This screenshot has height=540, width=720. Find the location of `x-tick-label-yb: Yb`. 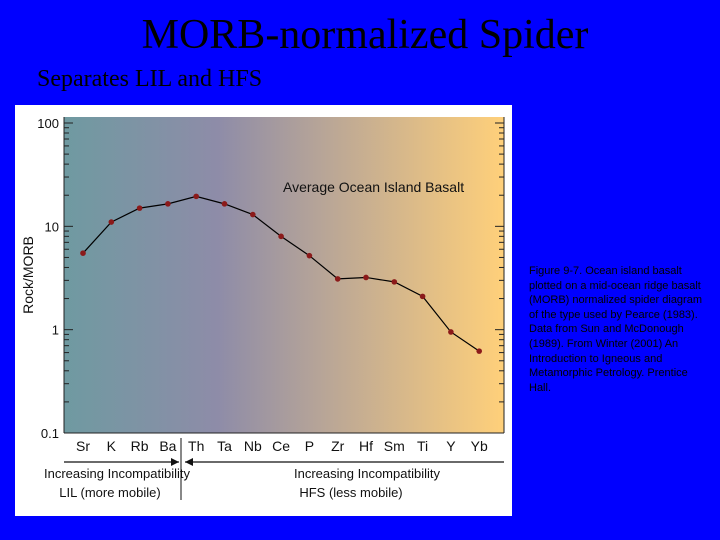

x-tick-label-yb: Yb is located at coordinates (479, 446).